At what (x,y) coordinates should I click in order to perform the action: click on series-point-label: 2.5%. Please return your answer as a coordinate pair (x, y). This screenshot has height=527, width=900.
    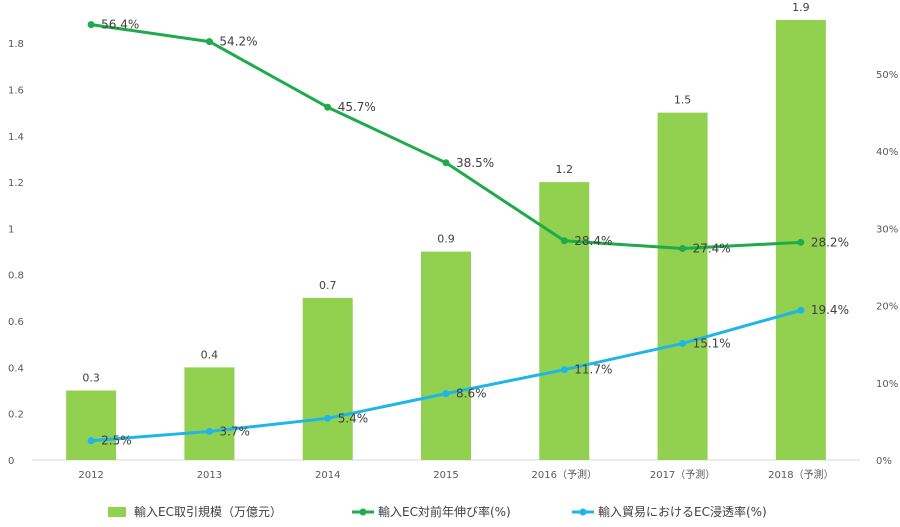
    Looking at the image, I should click on (116, 441).